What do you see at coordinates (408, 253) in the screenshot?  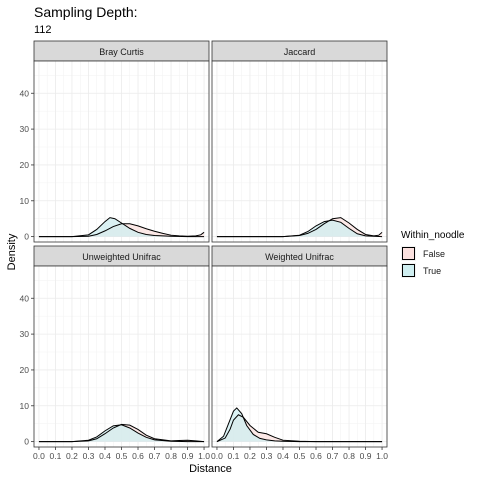 I see `legend-key-false` at bounding box center [408, 253].